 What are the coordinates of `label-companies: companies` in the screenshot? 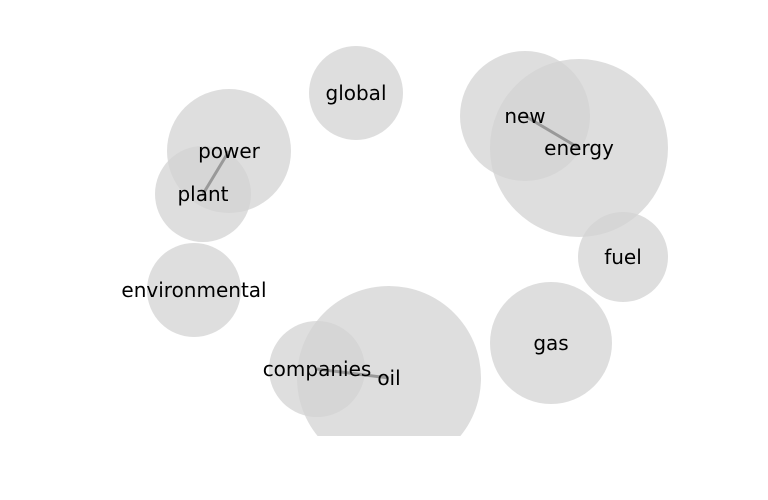 It's located at (317, 369).